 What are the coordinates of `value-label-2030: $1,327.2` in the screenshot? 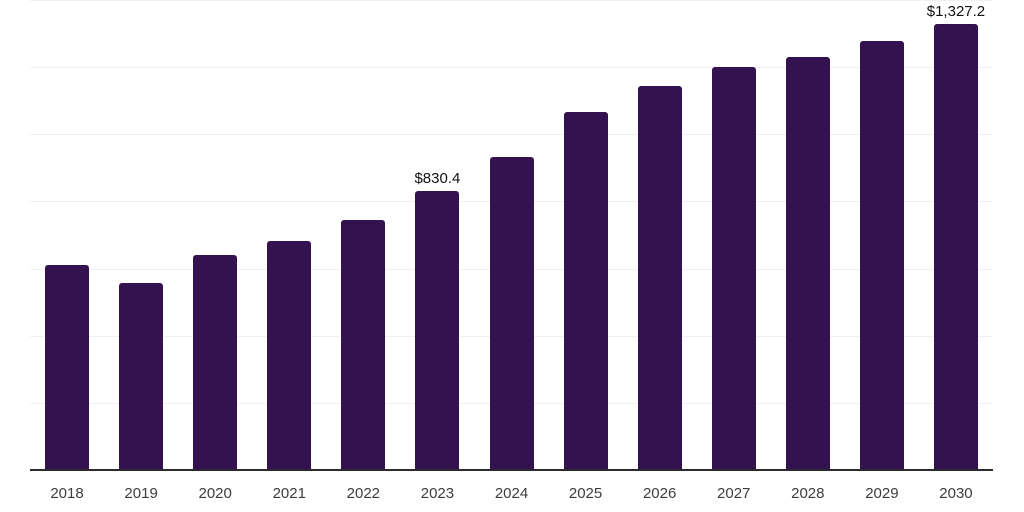 It's located at (956, 12).